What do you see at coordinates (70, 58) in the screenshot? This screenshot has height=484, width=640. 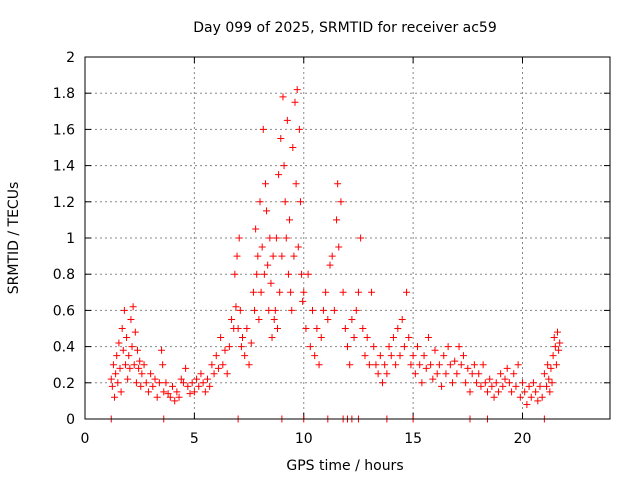 I see `y-tick-label: 2` at bounding box center [70, 58].